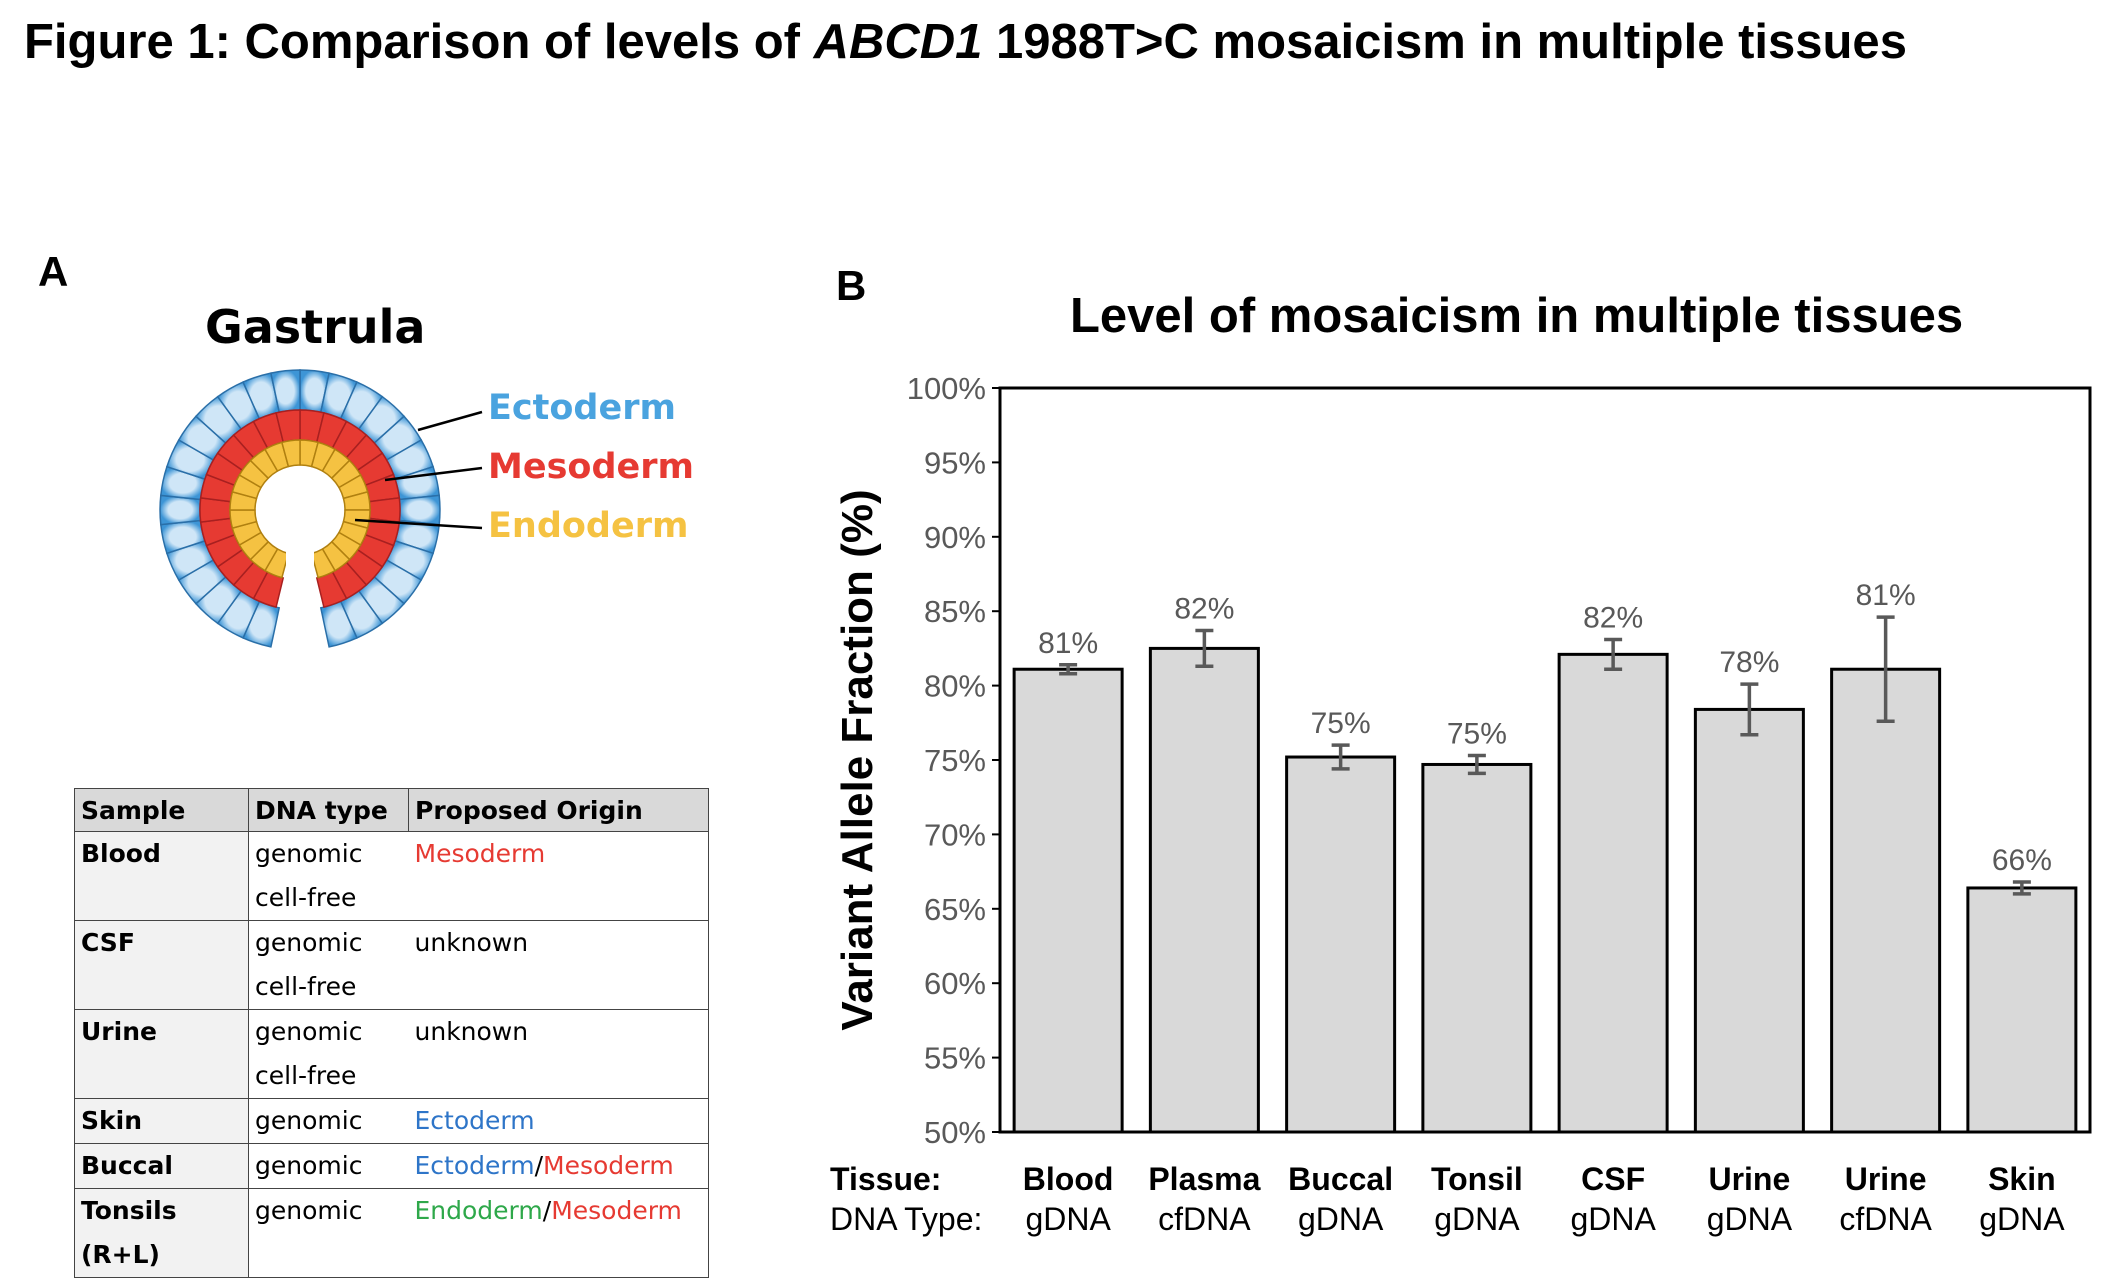 The image size is (2120, 1278). Describe the element at coordinates (161, 965) in the screenshot. I see `cell-sample: CSF` at that location.